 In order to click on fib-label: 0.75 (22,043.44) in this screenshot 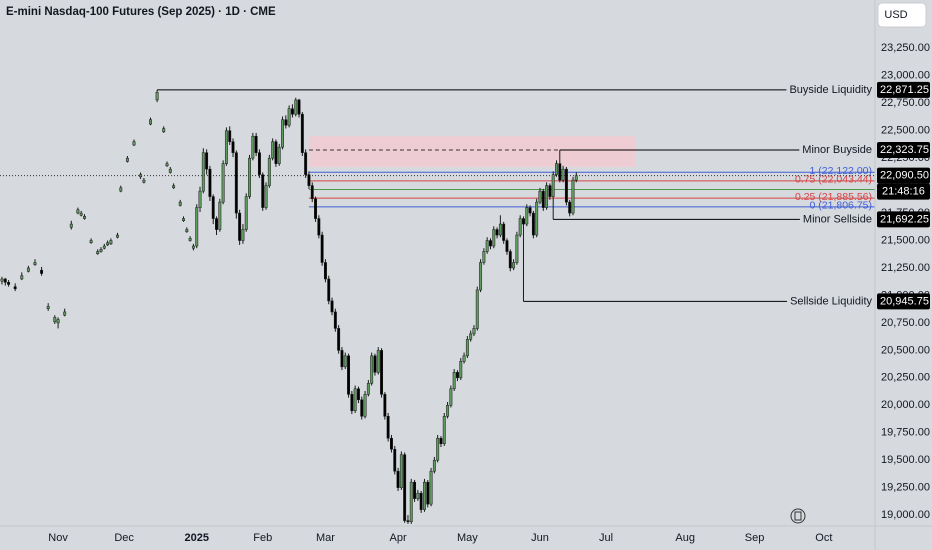, I will do `click(833, 180)`.